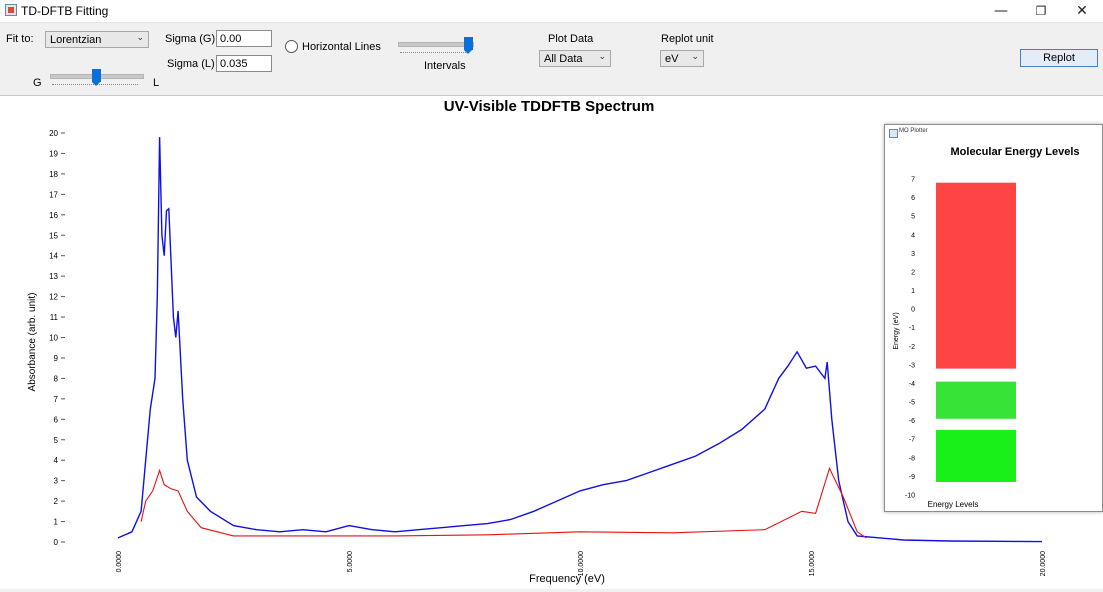 The height and width of the screenshot is (592, 1103). I want to click on y-tick-label: 5, so click(56, 440).